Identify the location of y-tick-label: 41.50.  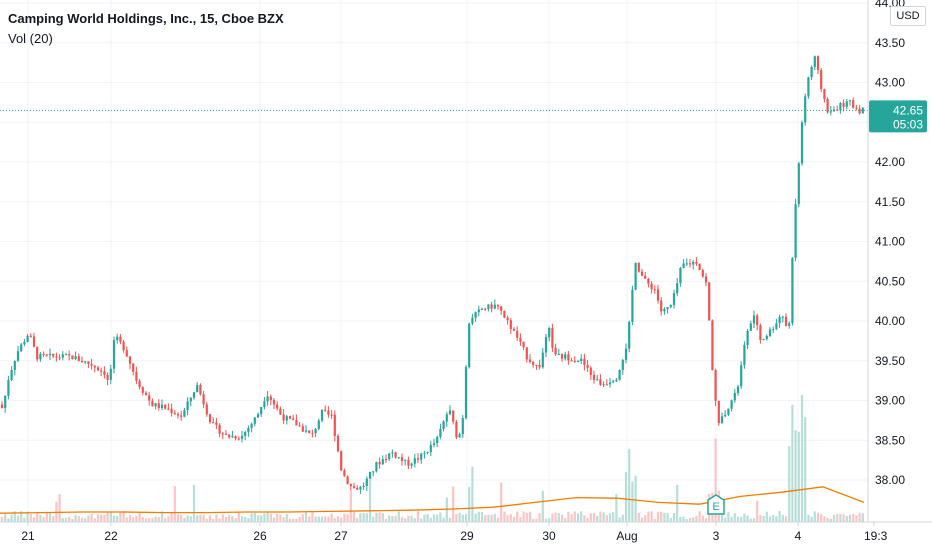
(890, 202).